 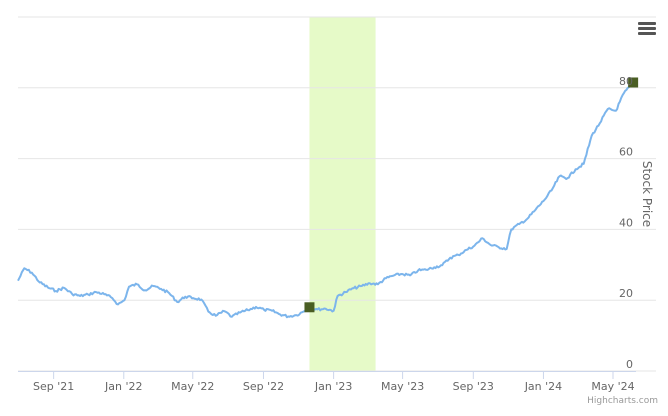 I want to click on x-tick-label: Jan '22, so click(x=123, y=386).